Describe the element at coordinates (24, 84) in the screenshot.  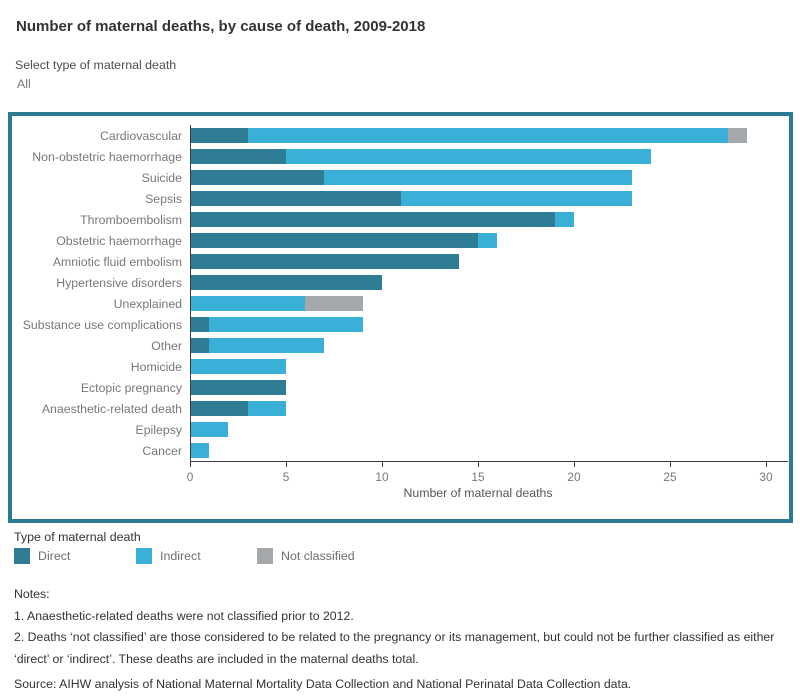
I see `filter-dropdown: All` at that location.